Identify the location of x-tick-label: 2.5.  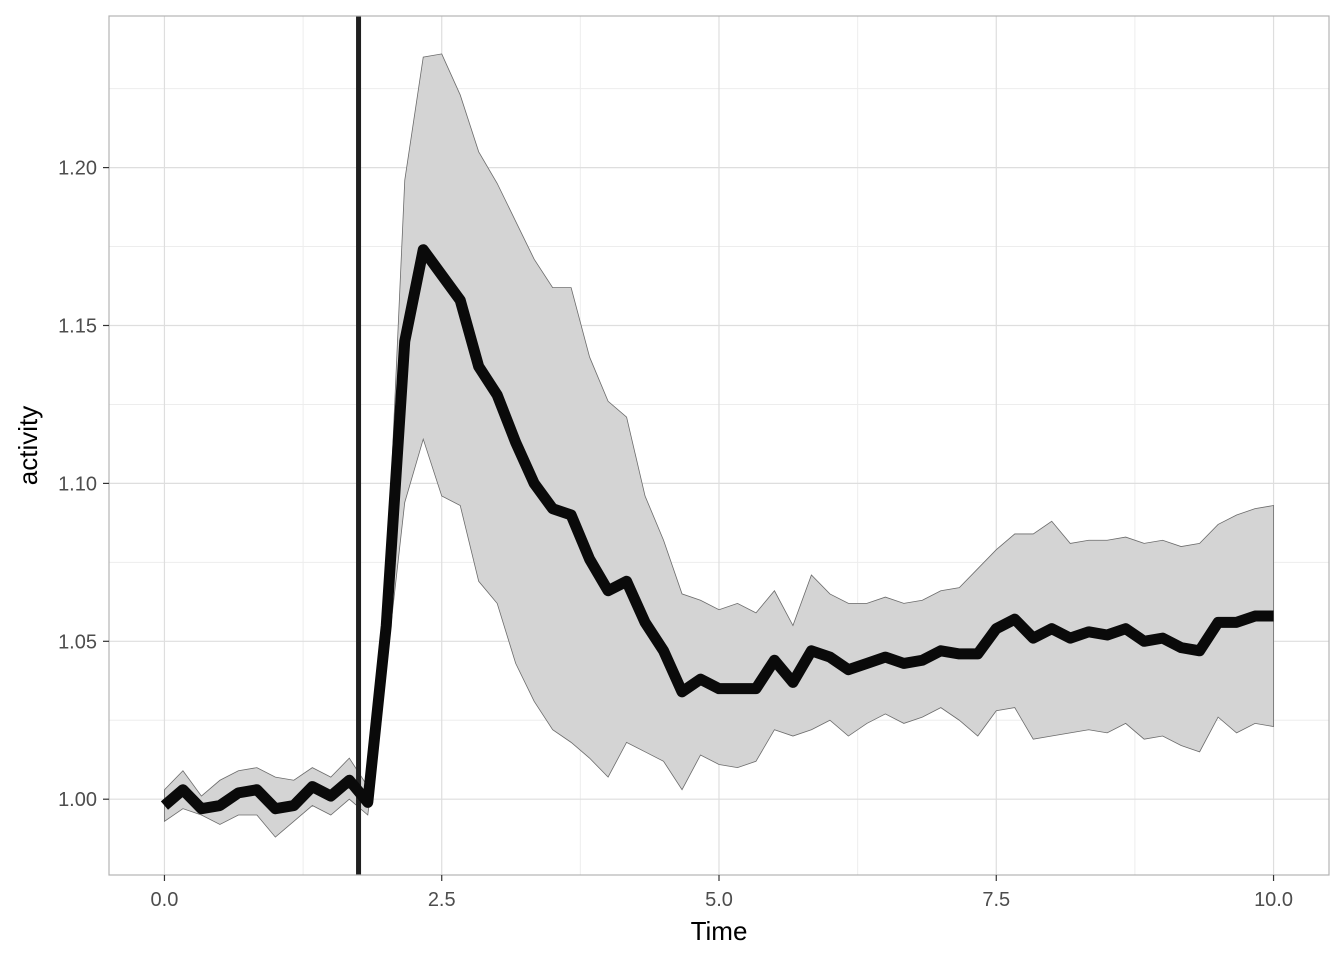
(442, 900).